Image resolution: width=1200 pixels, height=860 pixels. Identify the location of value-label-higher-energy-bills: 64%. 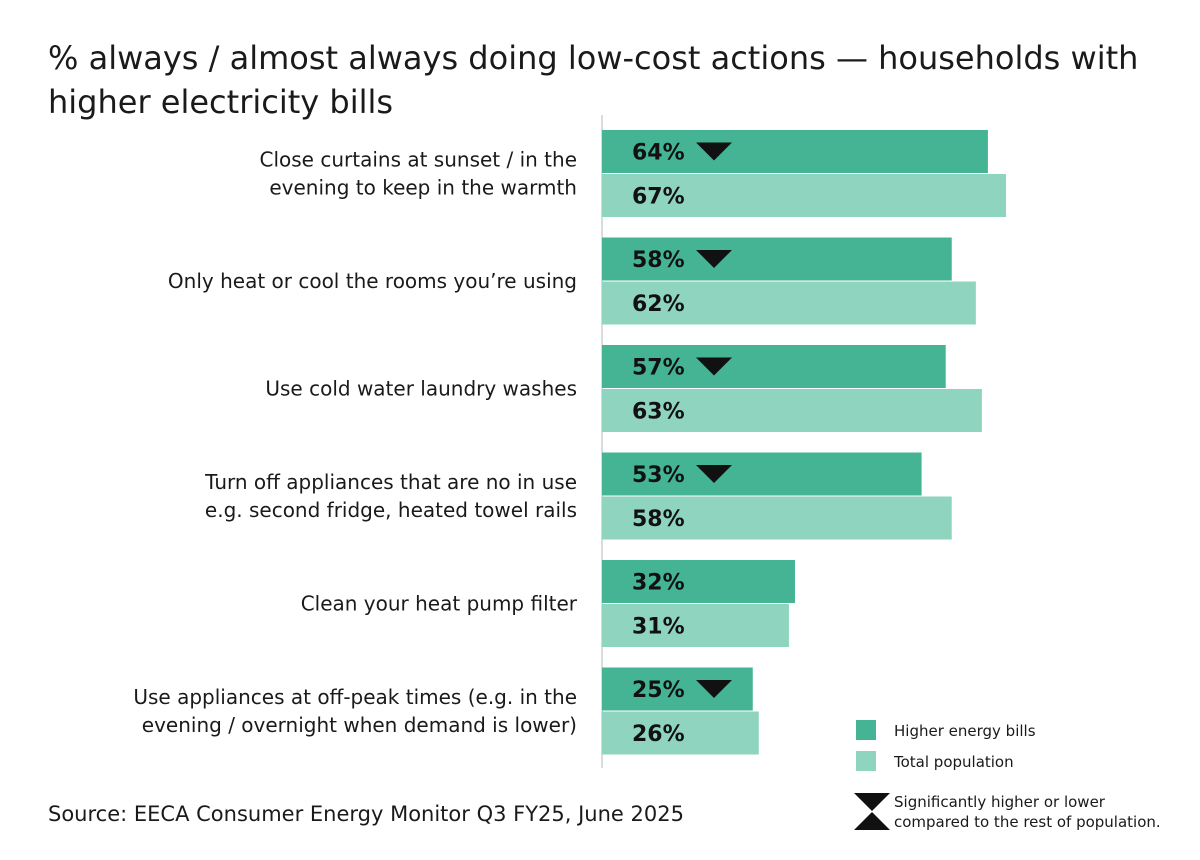
(658, 153).